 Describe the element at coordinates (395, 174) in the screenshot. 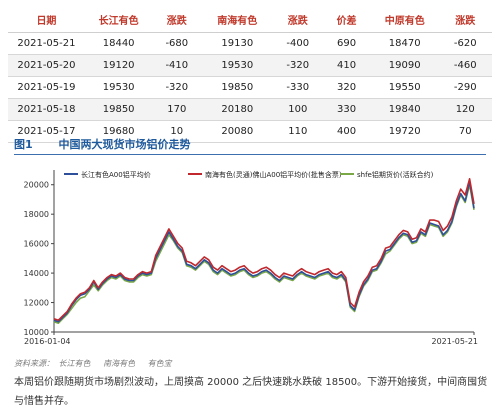

I see `legend-label: shfe铝期货价(活跃合约)` at that location.